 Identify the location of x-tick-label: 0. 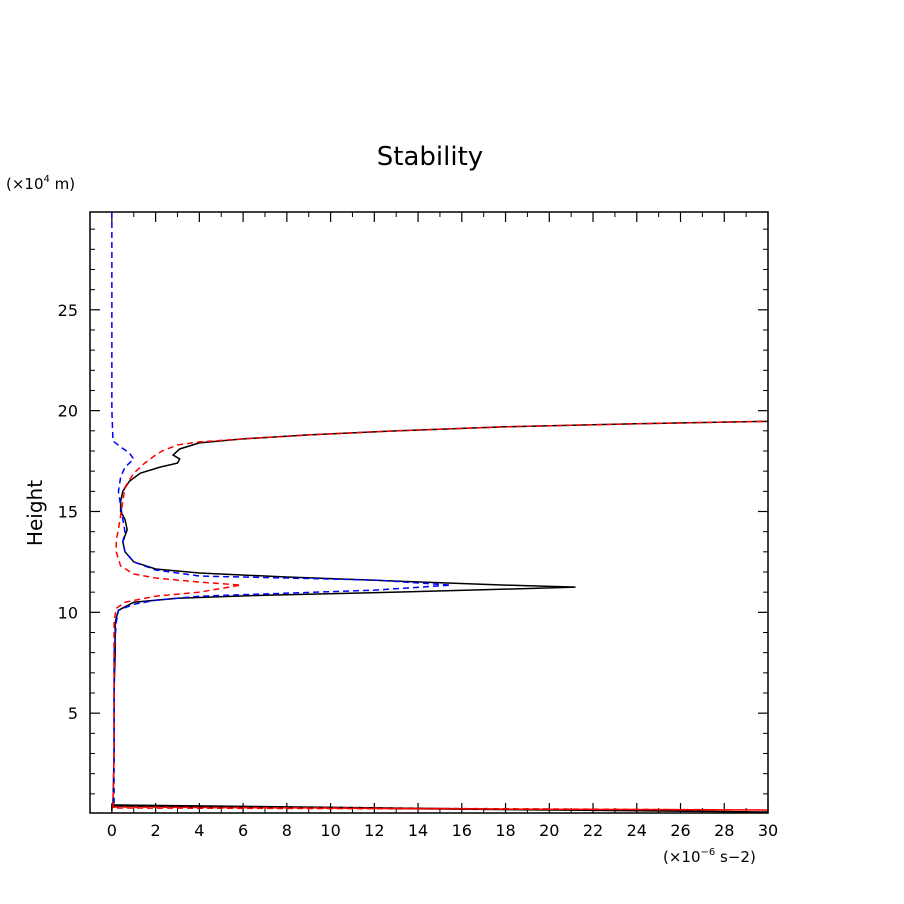
(112, 830).